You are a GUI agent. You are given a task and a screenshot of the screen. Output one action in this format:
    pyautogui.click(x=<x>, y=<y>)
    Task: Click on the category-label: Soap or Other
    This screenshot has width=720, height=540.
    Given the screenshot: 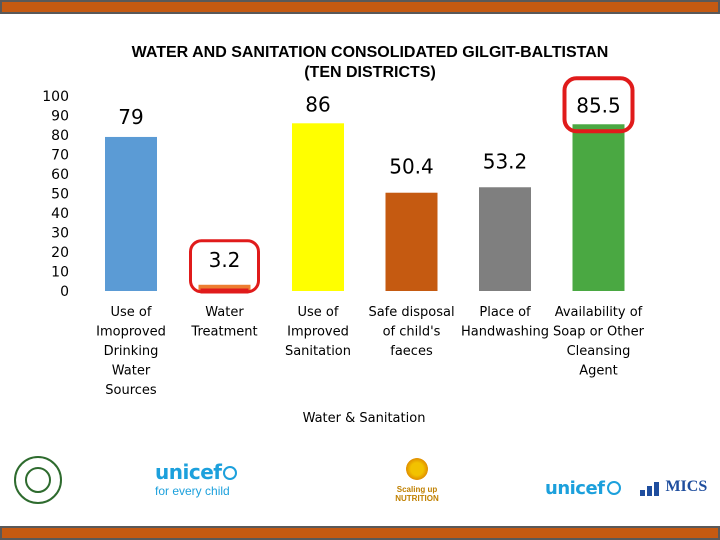 What is the action you would take?
    pyautogui.click(x=599, y=332)
    